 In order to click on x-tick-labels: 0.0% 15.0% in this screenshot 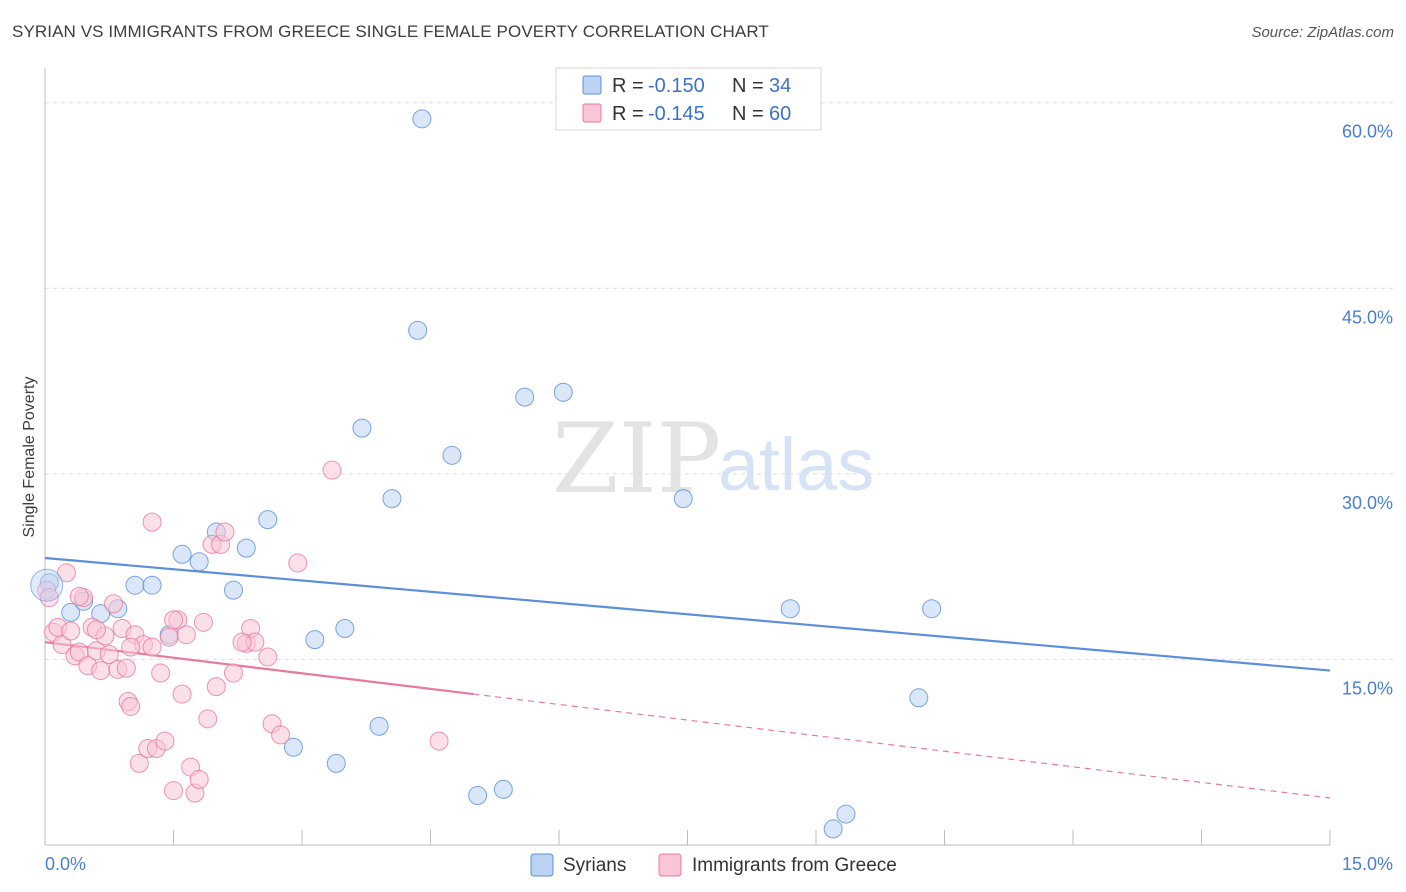, I will do `click(719, 864)`.